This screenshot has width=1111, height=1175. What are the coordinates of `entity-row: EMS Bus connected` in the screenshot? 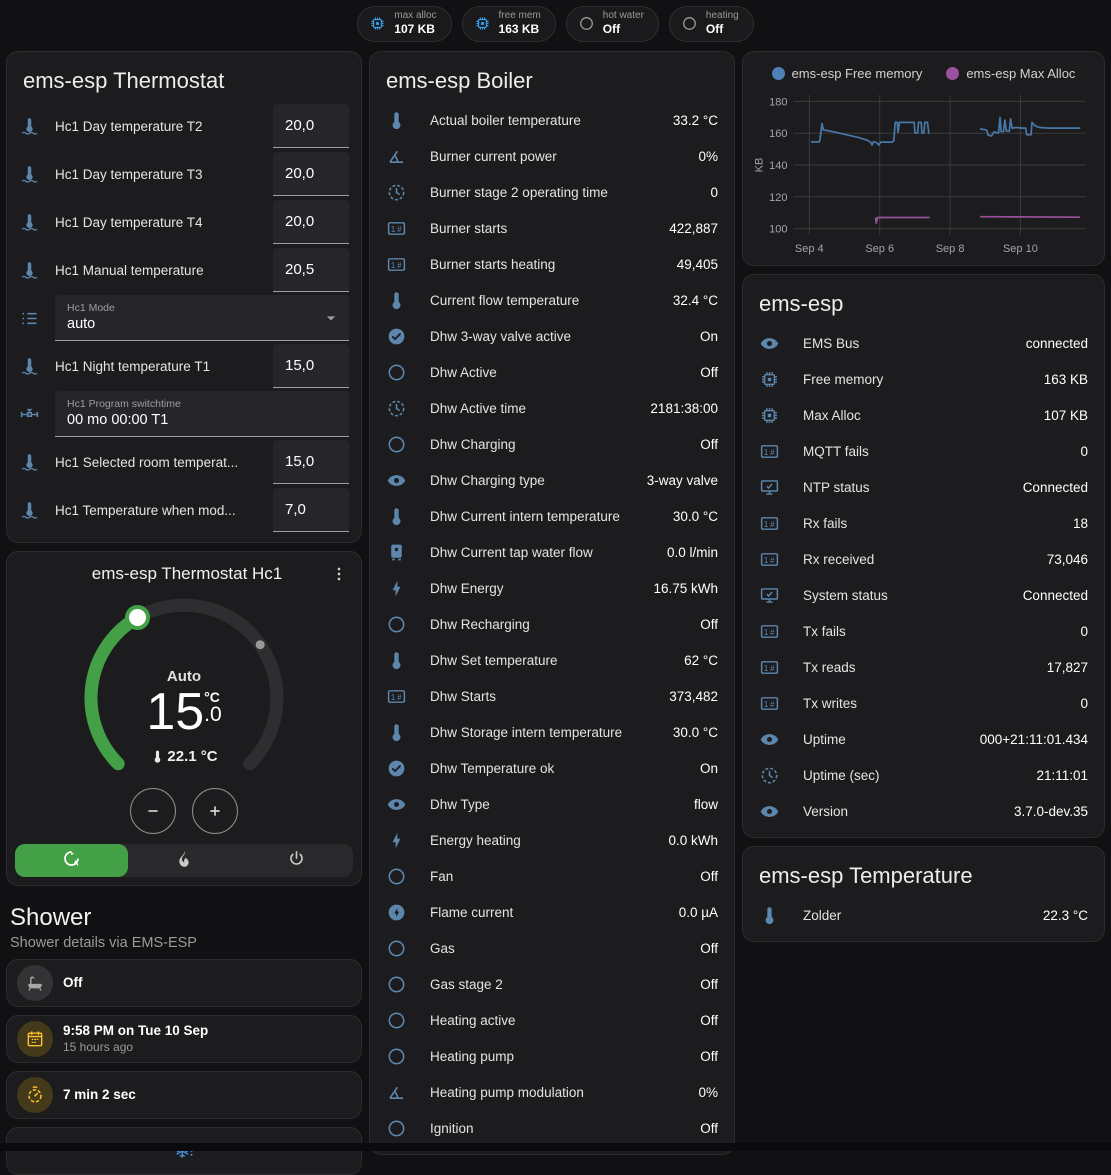 It's located at (923, 343).